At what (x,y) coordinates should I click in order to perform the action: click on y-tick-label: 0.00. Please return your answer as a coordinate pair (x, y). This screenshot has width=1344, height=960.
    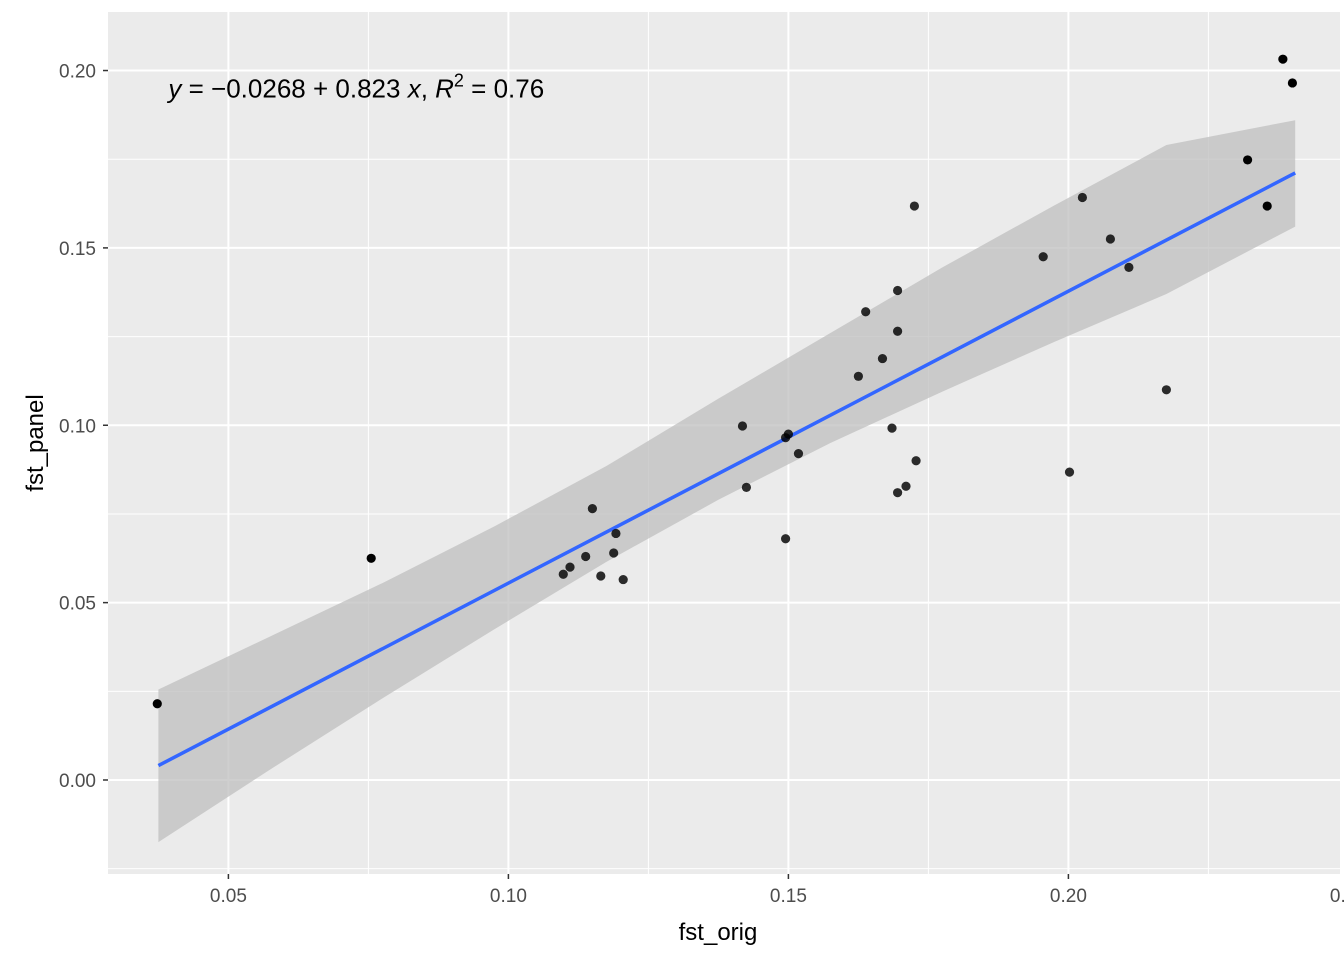
    Looking at the image, I should click on (77, 781).